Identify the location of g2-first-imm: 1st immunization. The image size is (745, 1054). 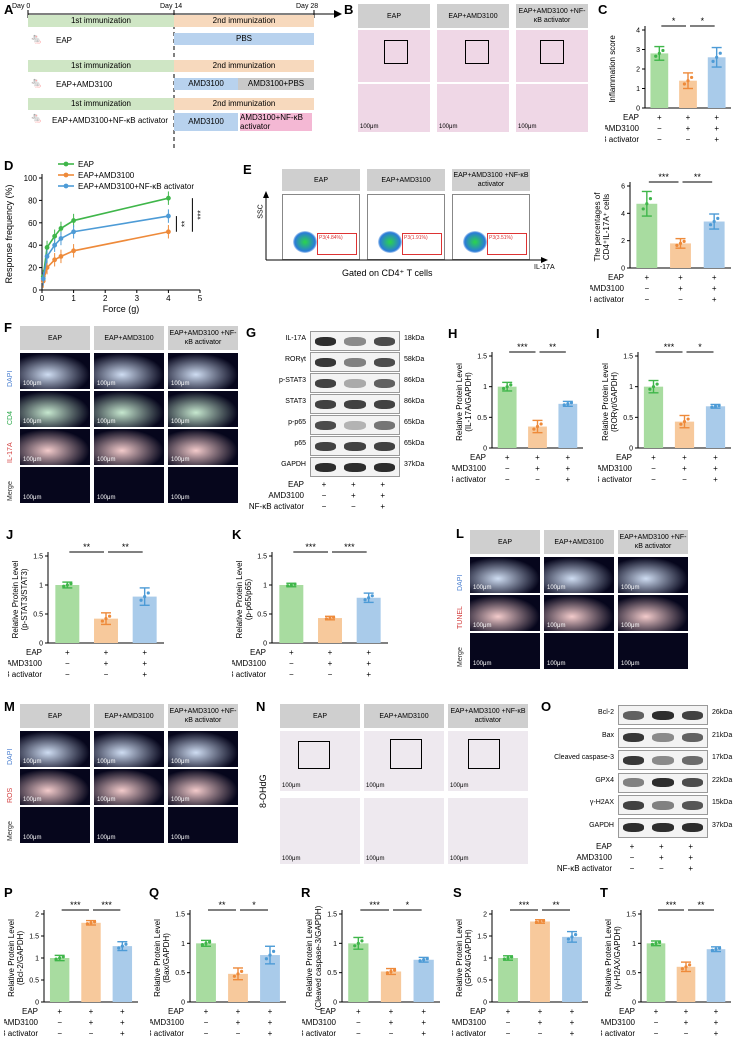
(101, 66).